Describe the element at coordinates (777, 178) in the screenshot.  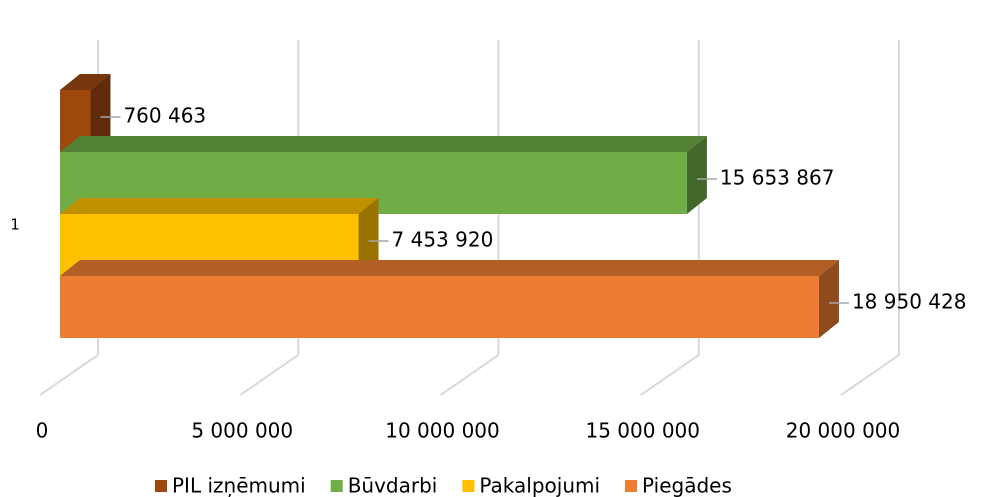
I see `data-label: 15 653 867` at that location.